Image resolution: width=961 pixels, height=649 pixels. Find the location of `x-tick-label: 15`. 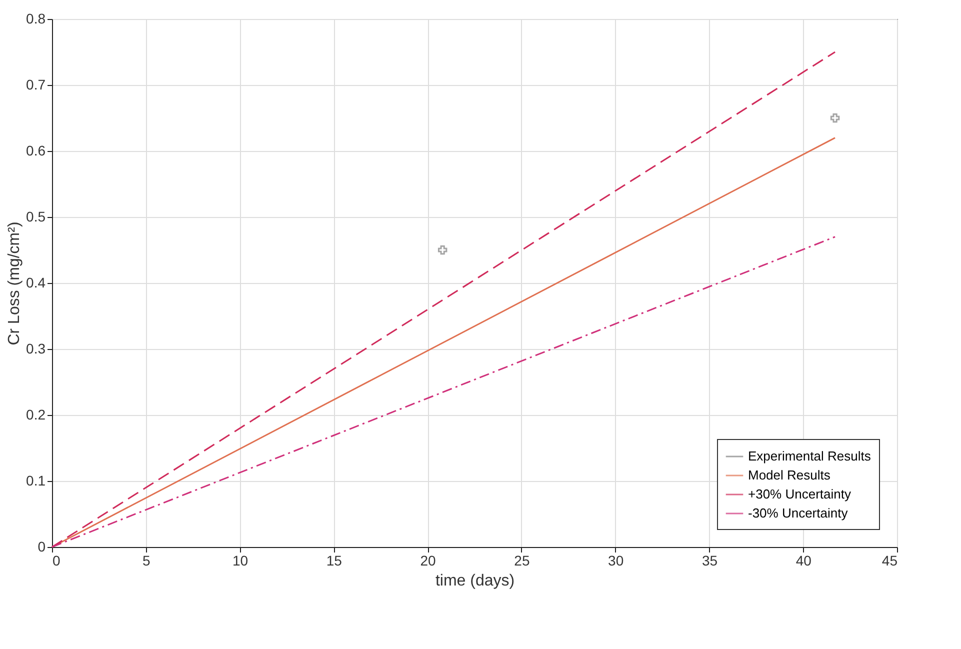

x-tick-label: 15 is located at coordinates (334, 560).